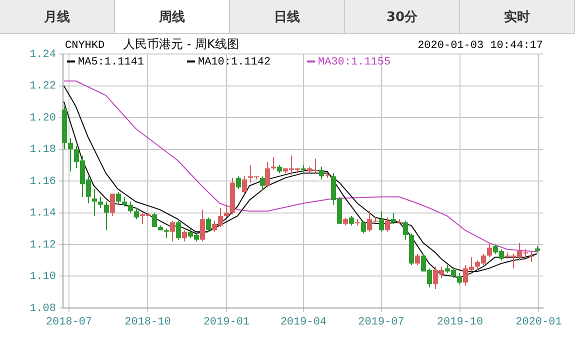  Describe the element at coordinates (43, 245) in the screenshot. I see `y-tick-label: 1.12` at that location.